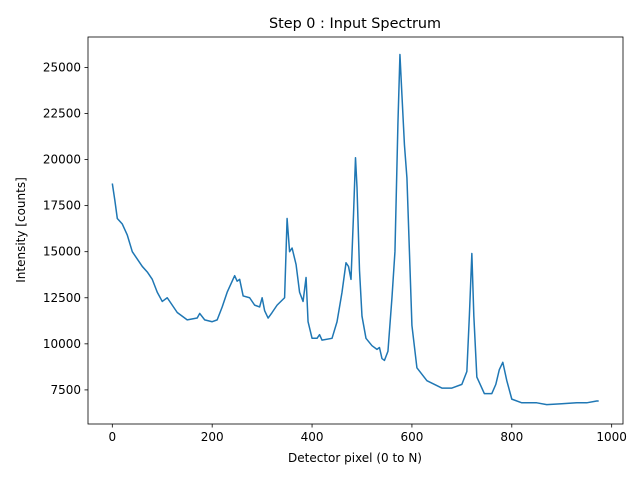 This screenshot has height=480, width=640. I want to click on x-tick-label: 800, so click(511, 437).